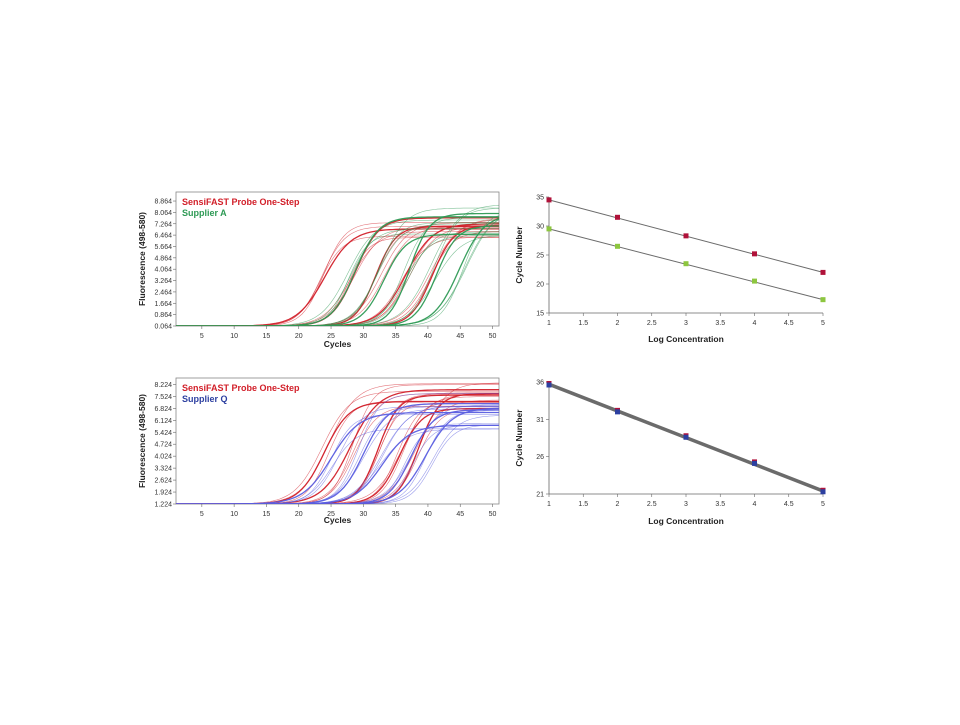 This screenshot has height=725, width=960. What do you see at coordinates (549, 323) in the screenshot?
I see `x-tick-label: 1` at bounding box center [549, 323].